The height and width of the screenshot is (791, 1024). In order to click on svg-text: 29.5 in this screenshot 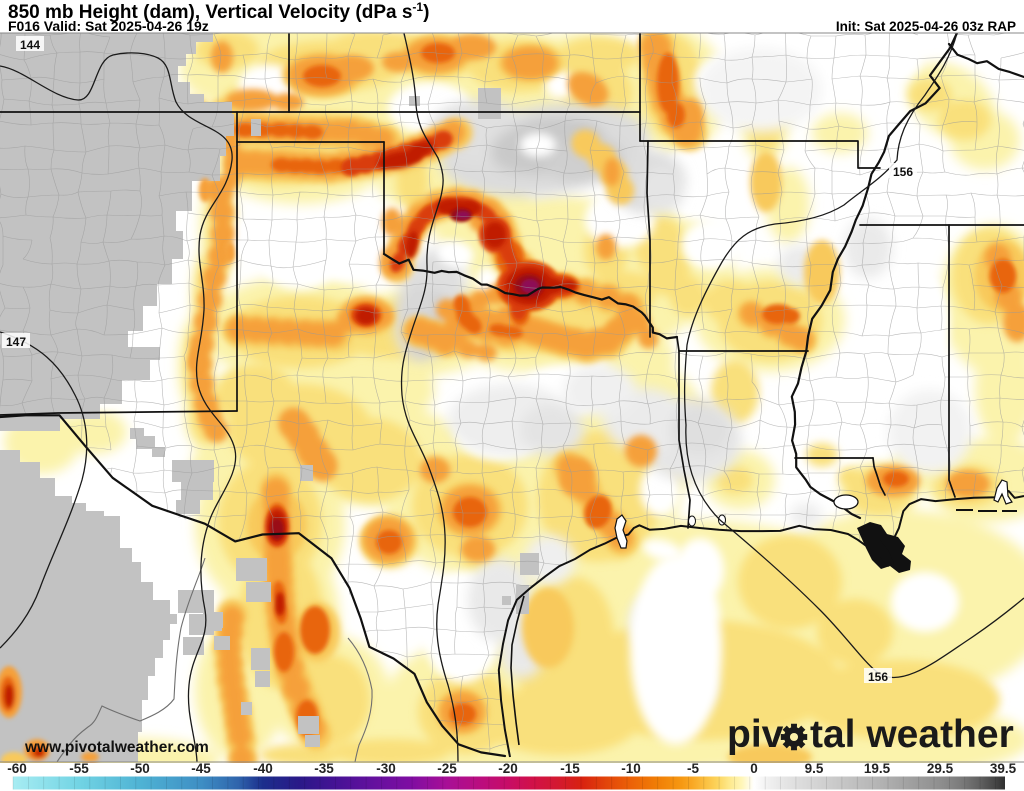, I will do `click(940, 768)`.